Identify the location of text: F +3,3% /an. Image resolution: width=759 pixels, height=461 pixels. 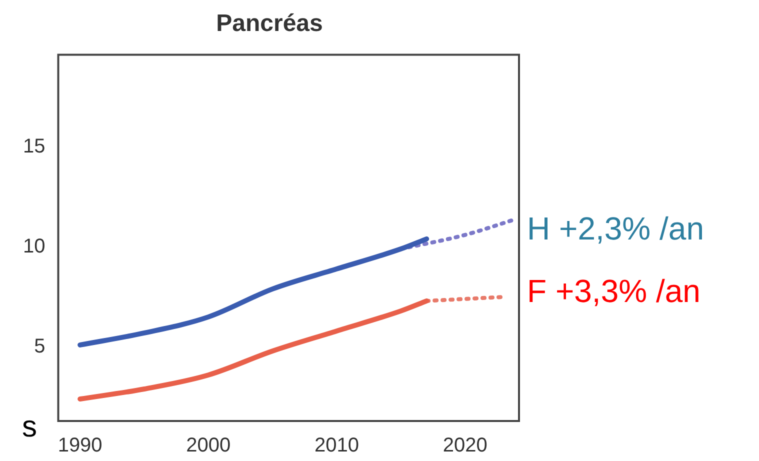
(613, 290).